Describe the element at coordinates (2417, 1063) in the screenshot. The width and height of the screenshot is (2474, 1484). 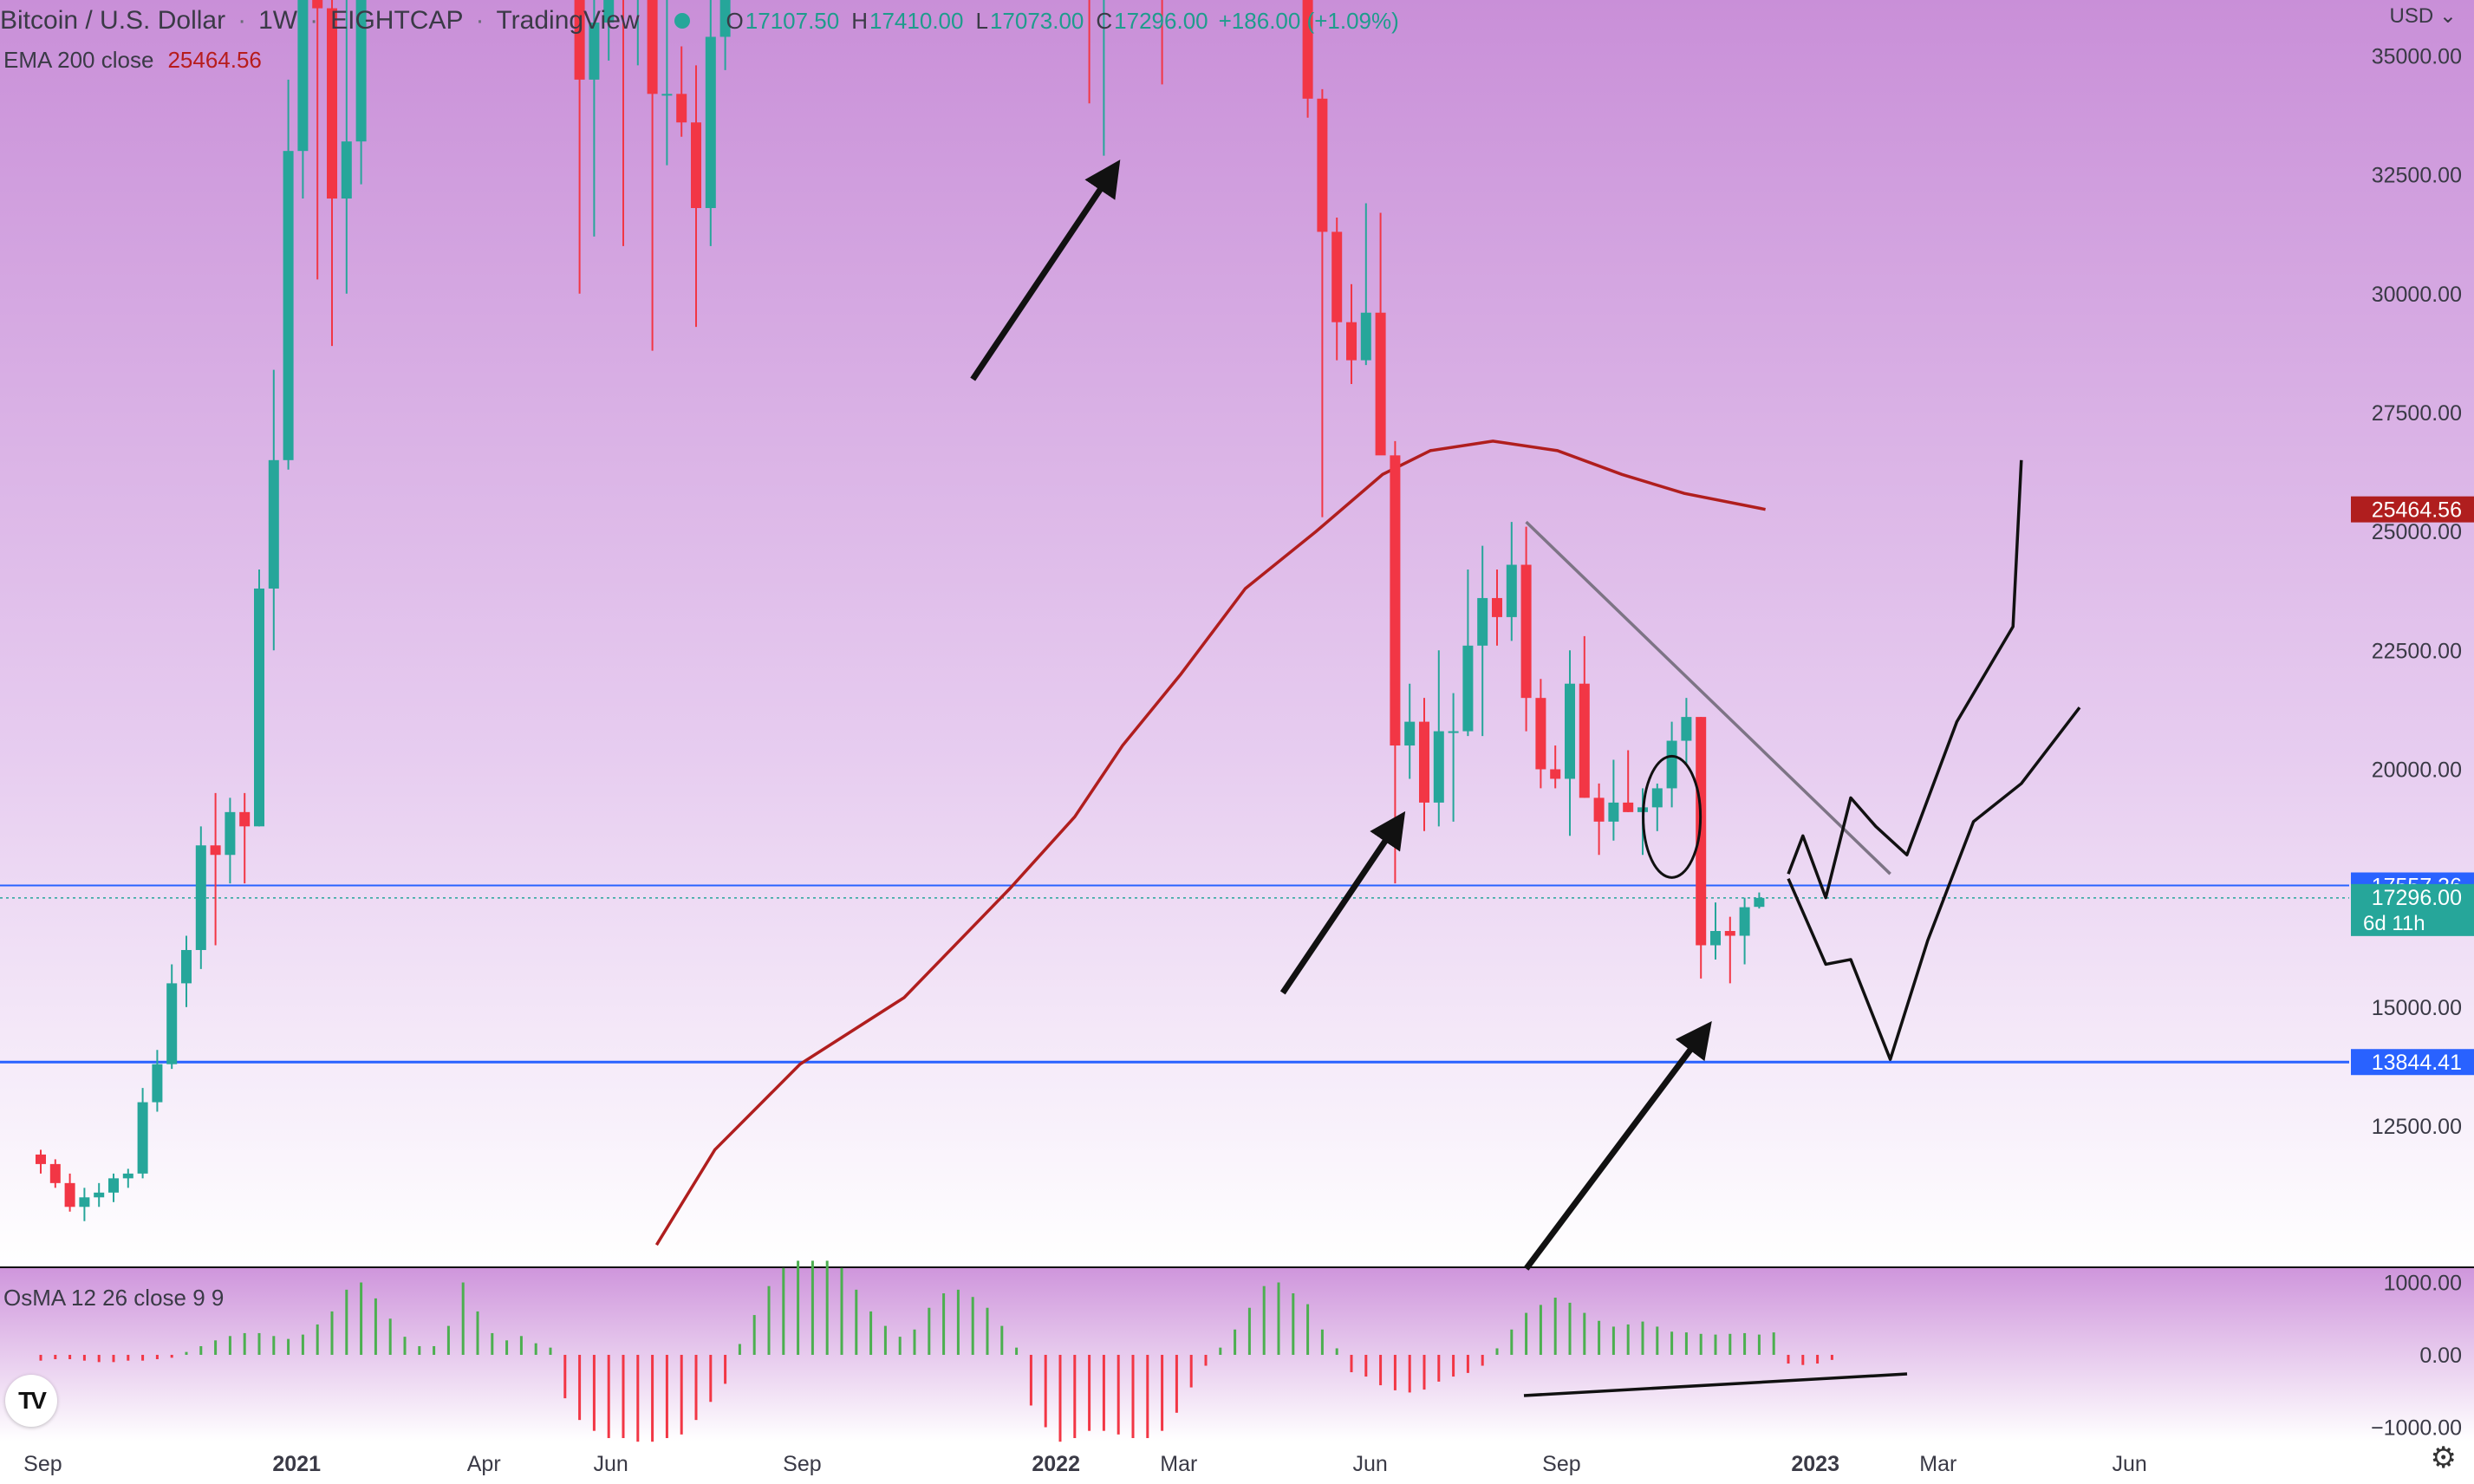
I see `price-tag-label: 13844.41` at that location.